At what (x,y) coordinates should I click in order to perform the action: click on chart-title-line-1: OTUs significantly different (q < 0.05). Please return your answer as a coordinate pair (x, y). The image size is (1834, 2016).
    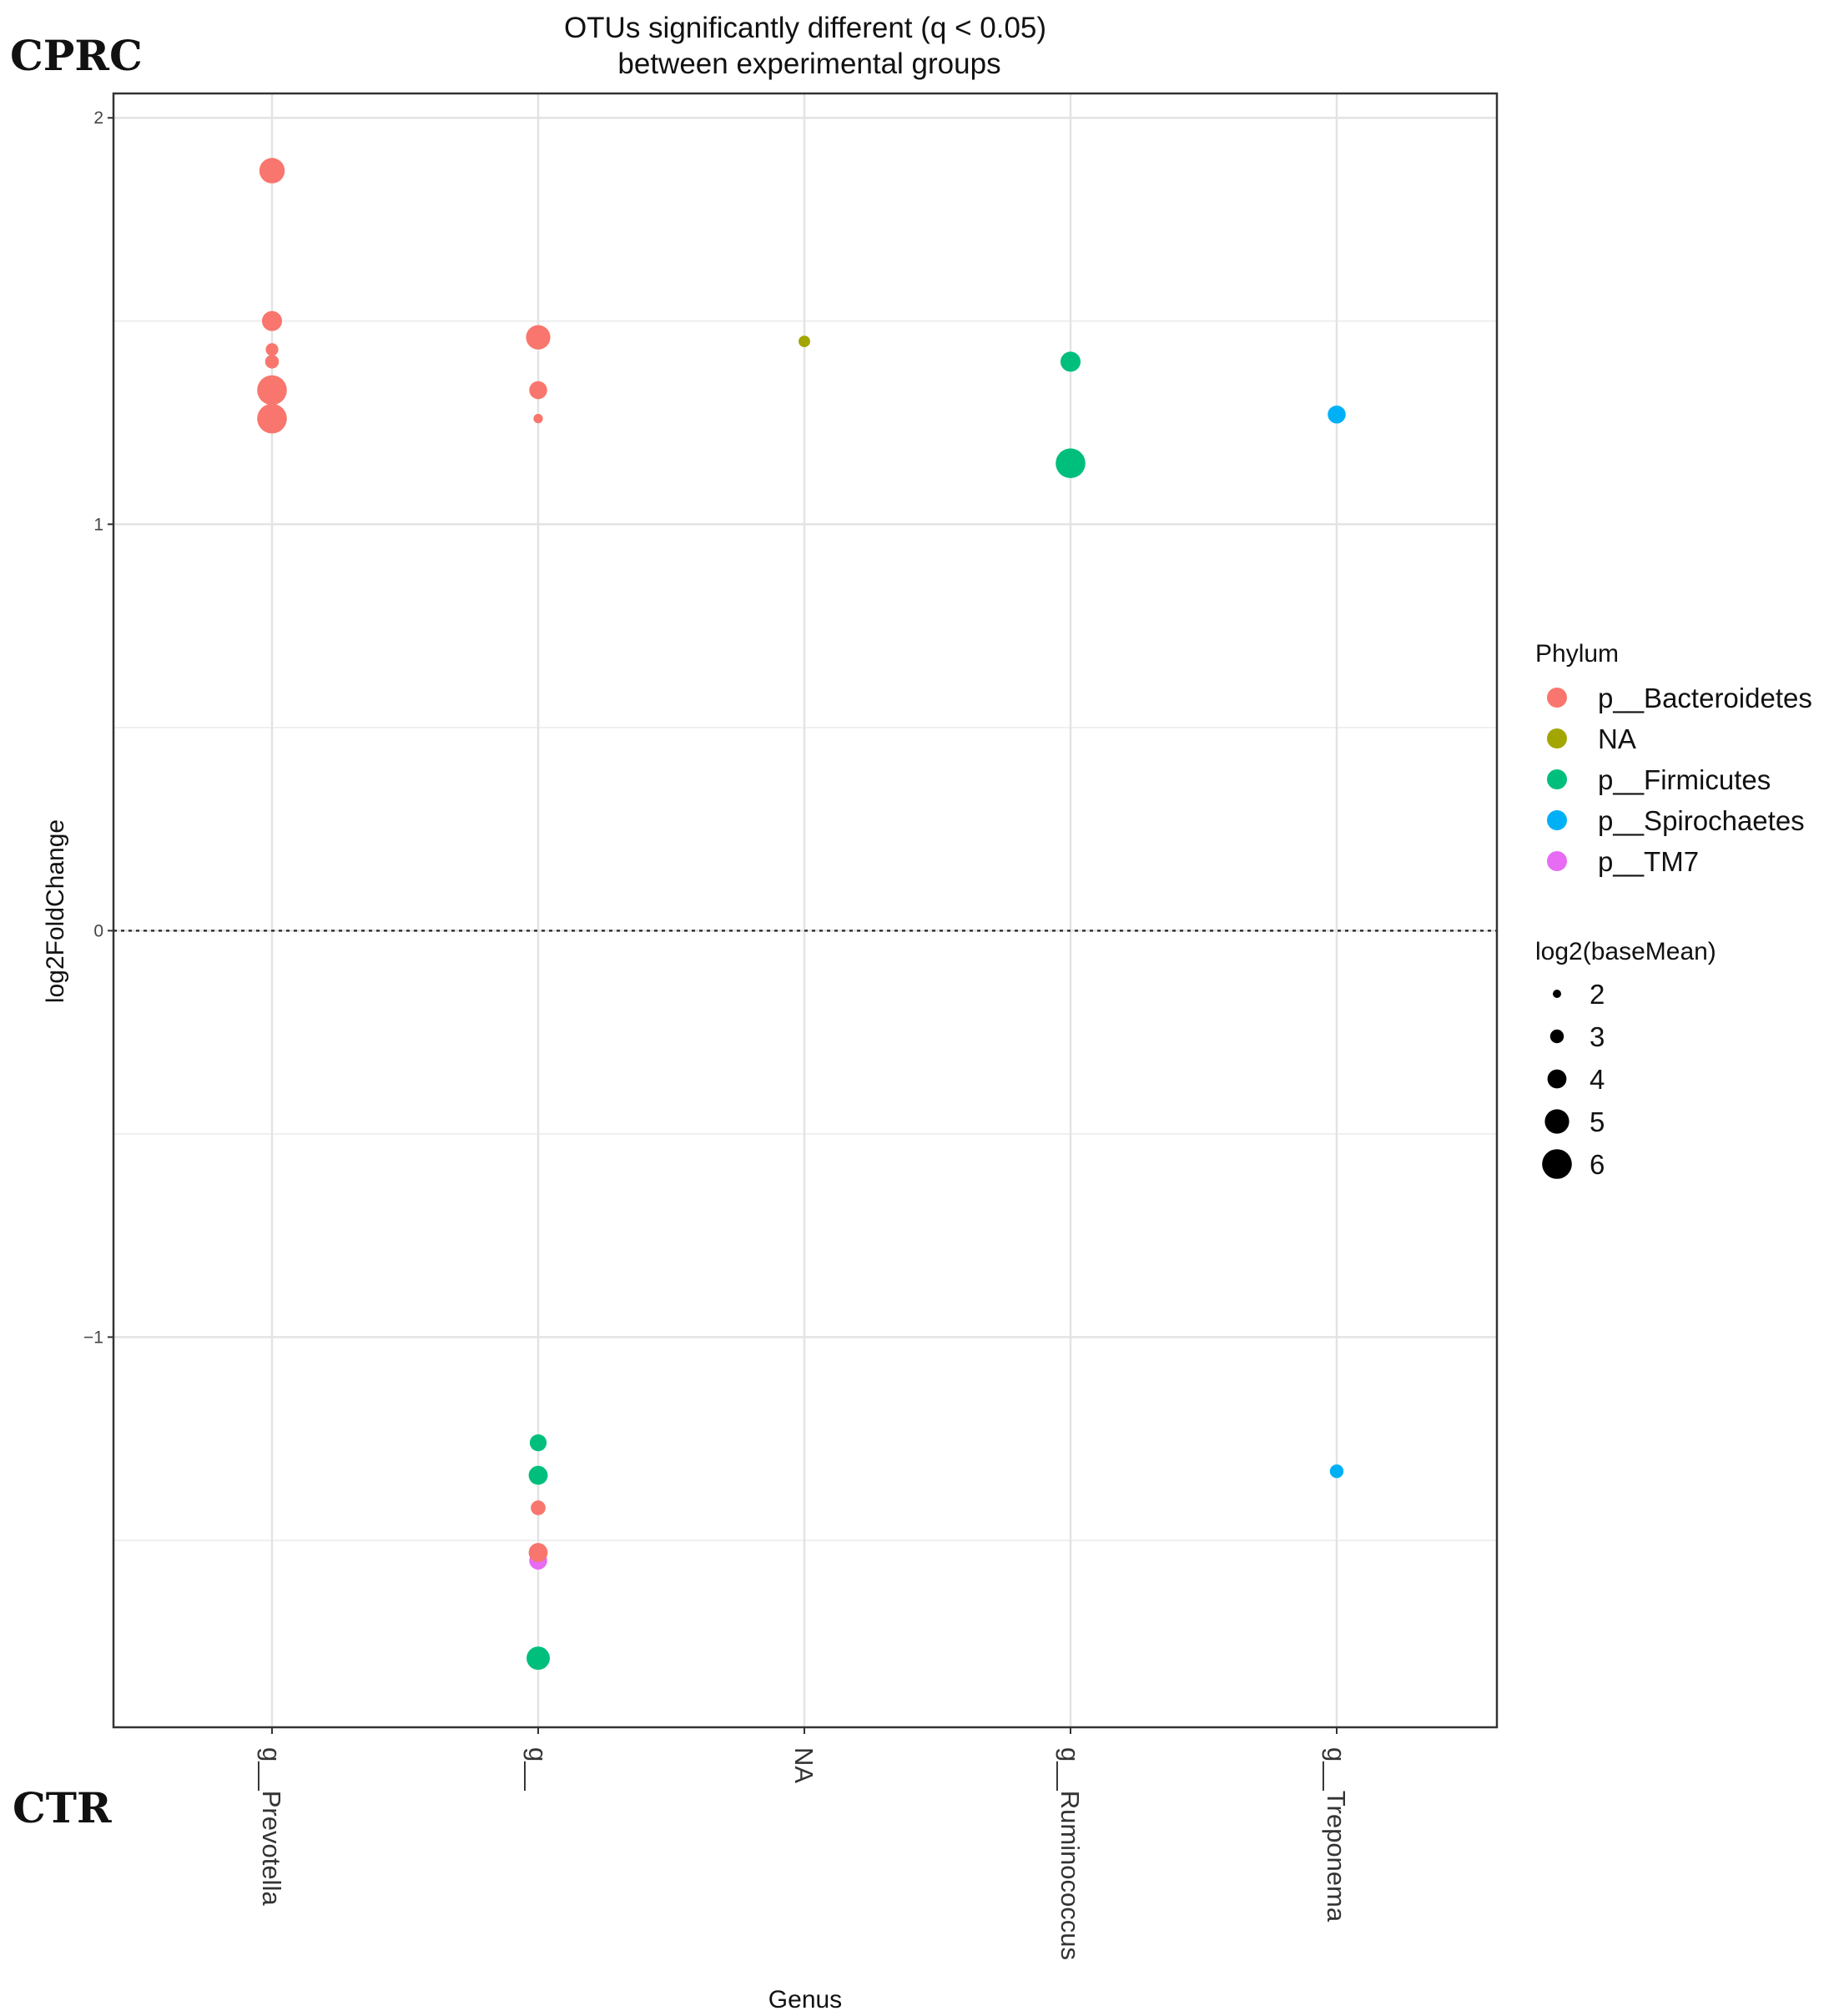
    Looking at the image, I should click on (805, 28).